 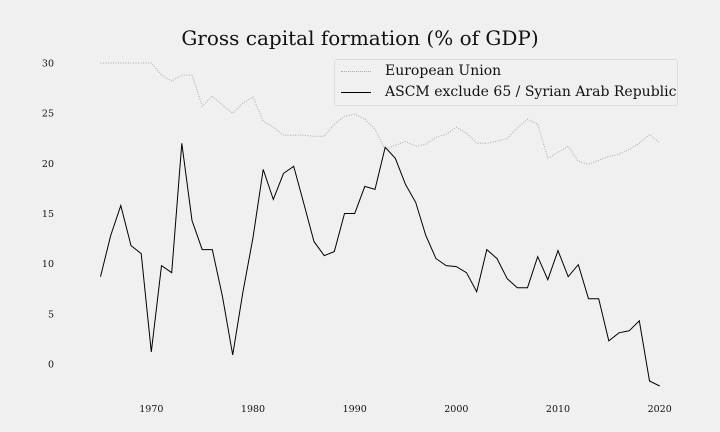 I want to click on x-tick-label: 1970, so click(x=151, y=409).